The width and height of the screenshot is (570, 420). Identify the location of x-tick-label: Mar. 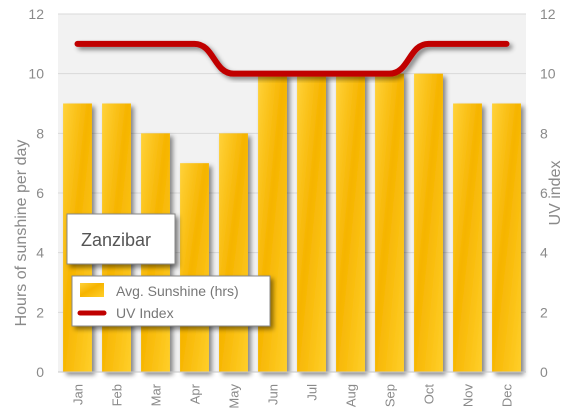
(156, 394).